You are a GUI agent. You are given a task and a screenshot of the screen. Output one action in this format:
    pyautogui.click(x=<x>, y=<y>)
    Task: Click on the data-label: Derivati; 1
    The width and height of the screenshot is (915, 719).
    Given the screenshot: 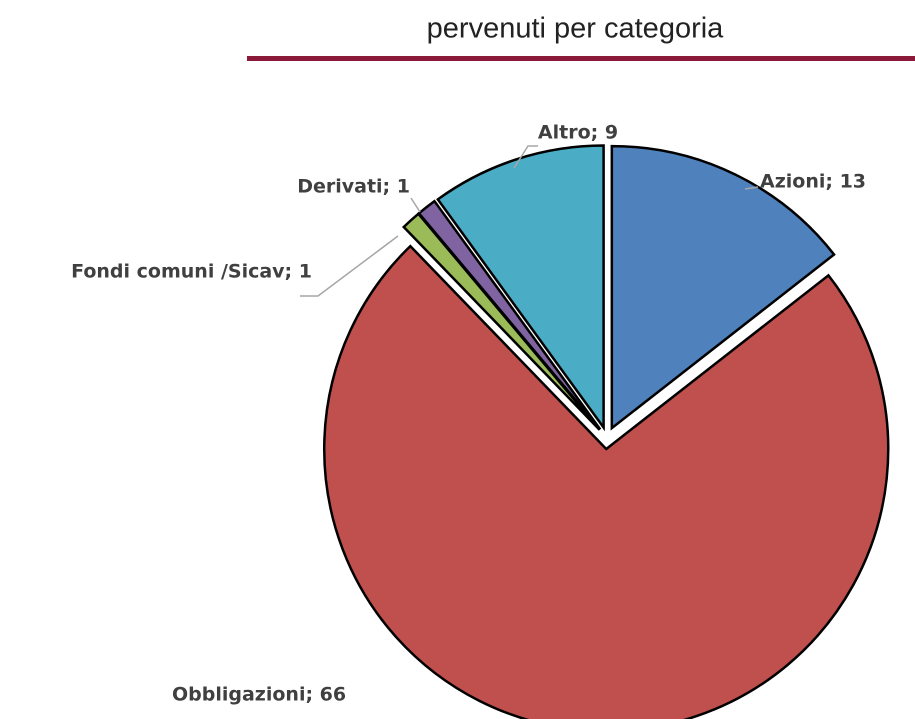 What is the action you would take?
    pyautogui.click(x=353, y=187)
    